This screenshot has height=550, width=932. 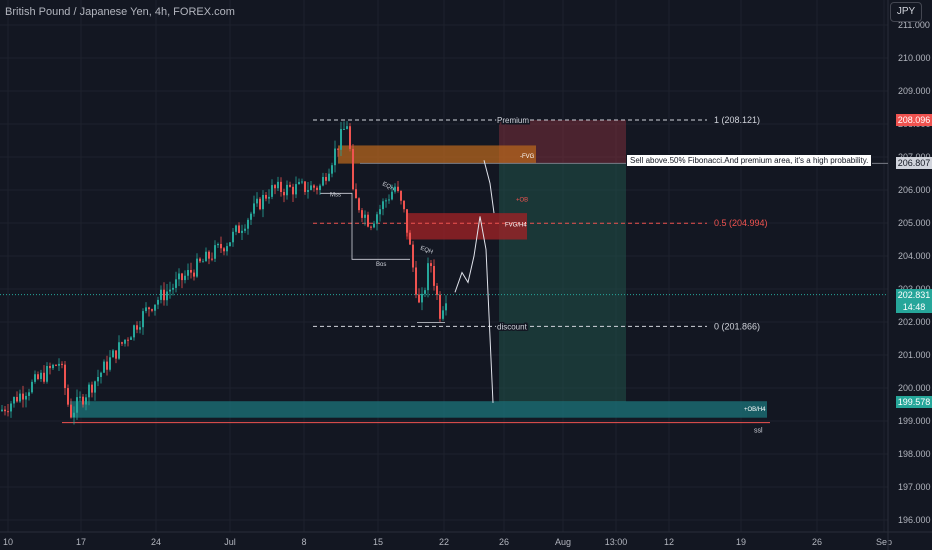 I want to click on entry-price-tag: 206.807, so click(x=914, y=163).